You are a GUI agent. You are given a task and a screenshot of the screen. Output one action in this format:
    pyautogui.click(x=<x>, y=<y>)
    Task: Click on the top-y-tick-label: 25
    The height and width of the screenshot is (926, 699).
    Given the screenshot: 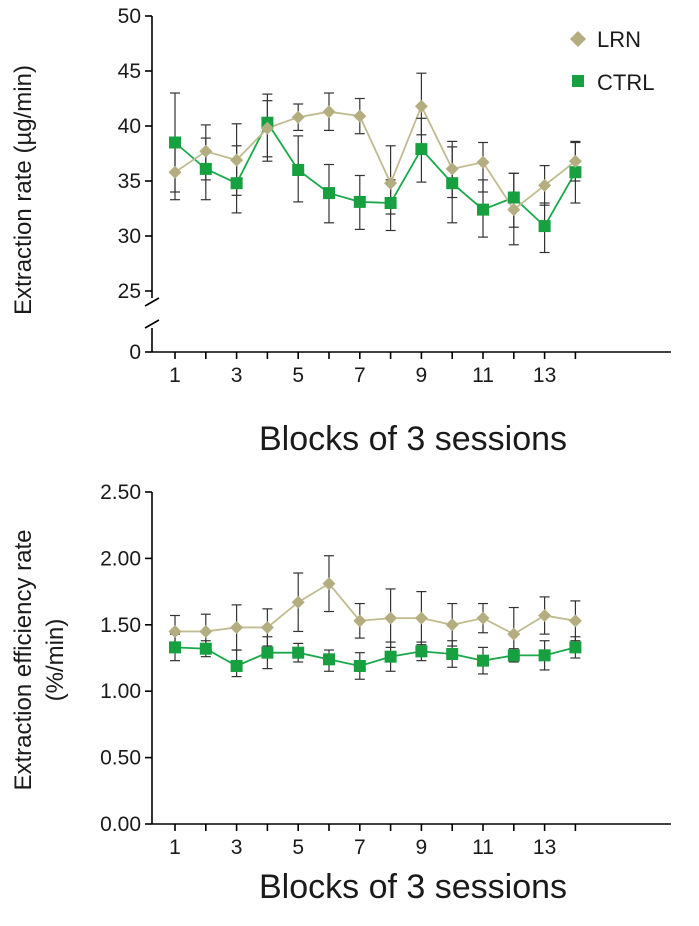 What is the action you would take?
    pyautogui.click(x=129, y=291)
    